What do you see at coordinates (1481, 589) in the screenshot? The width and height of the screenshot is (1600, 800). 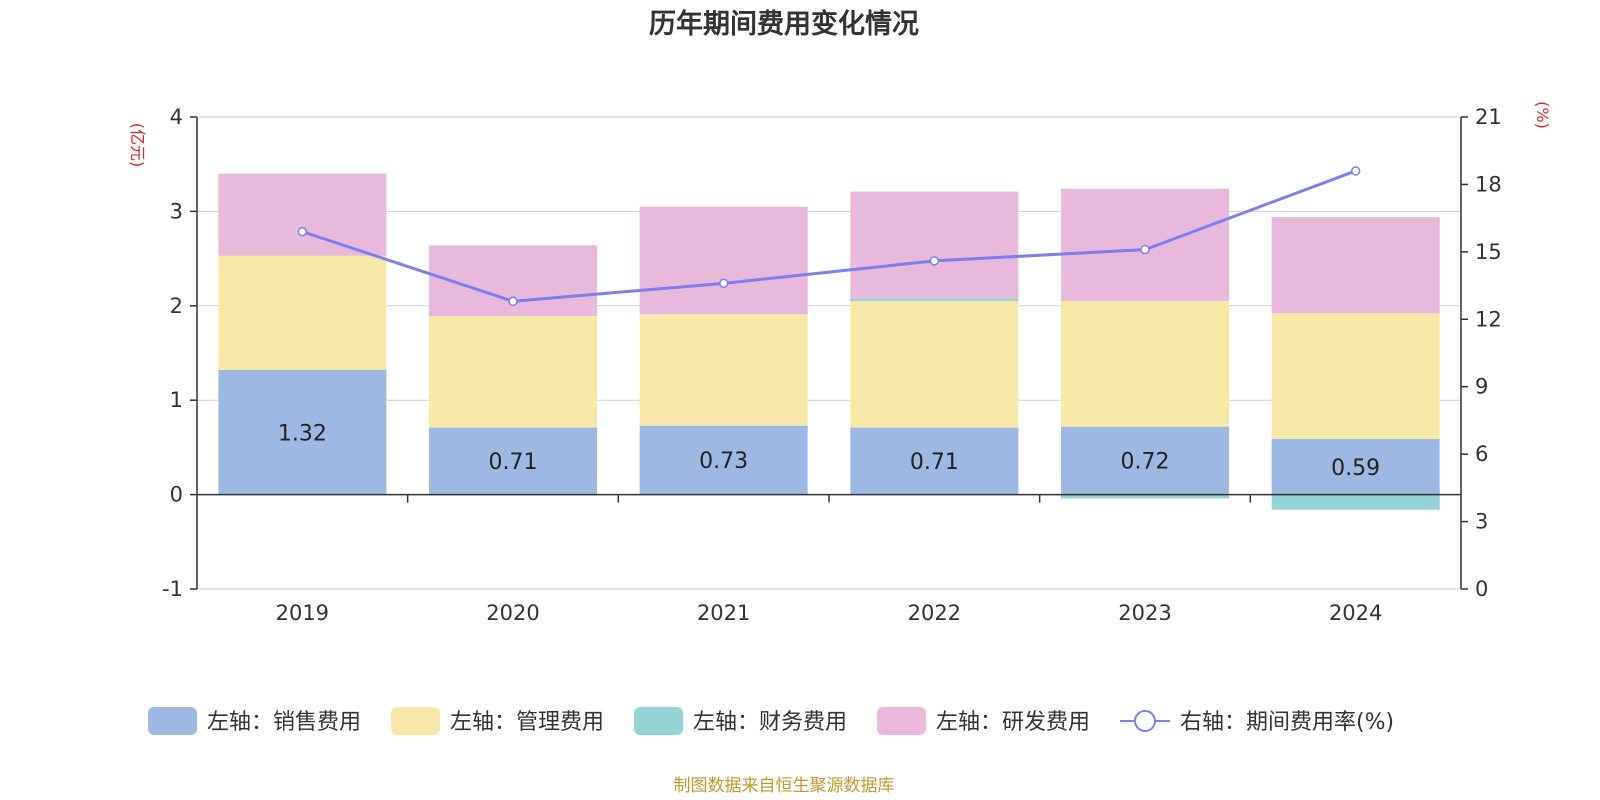 I see `right-axis-tick-label: 0` at bounding box center [1481, 589].